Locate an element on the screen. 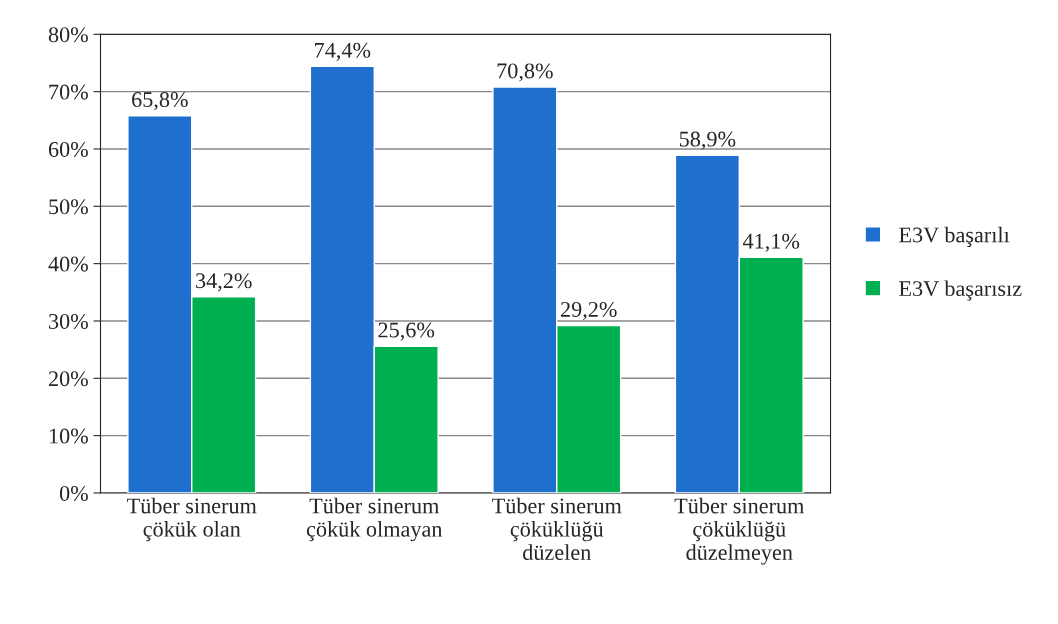 Image resolution: width=1058 pixels, height=624 pixels. y-tick-label: 60% is located at coordinates (68, 149).